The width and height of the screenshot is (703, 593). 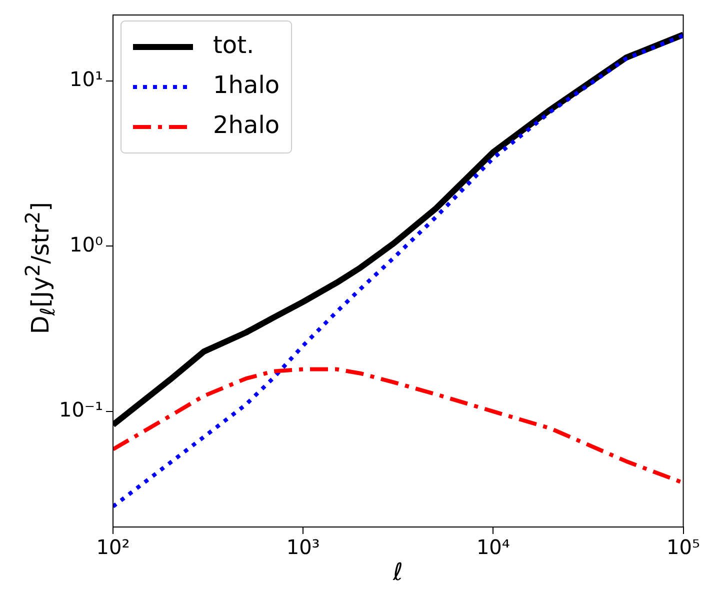 I want to click on x-tick-label: 10², so click(x=113, y=547).